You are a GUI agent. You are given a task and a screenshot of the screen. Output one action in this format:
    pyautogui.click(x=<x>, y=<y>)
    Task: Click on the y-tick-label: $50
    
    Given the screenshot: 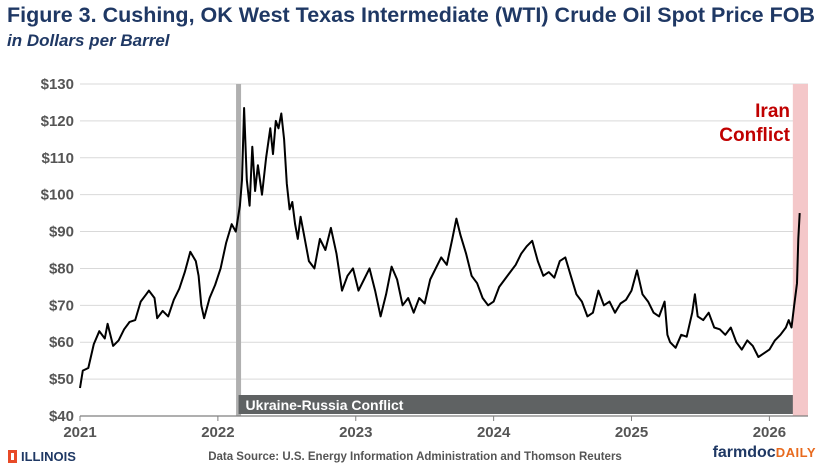 What is the action you would take?
    pyautogui.click(x=61, y=379)
    